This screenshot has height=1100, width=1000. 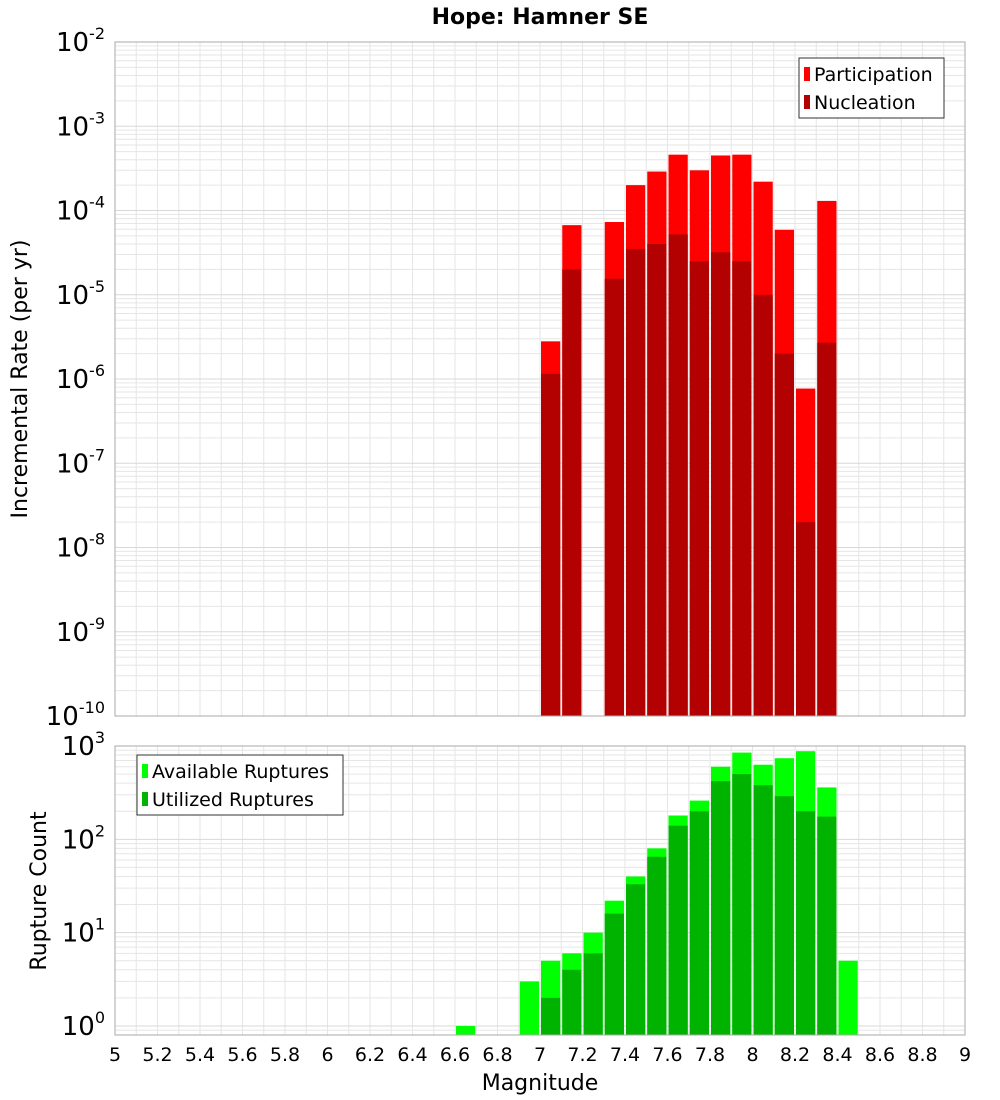 What do you see at coordinates (80, 547) in the screenshot?
I see `rate-y-tick-label: 10⁻⁸` at bounding box center [80, 547].